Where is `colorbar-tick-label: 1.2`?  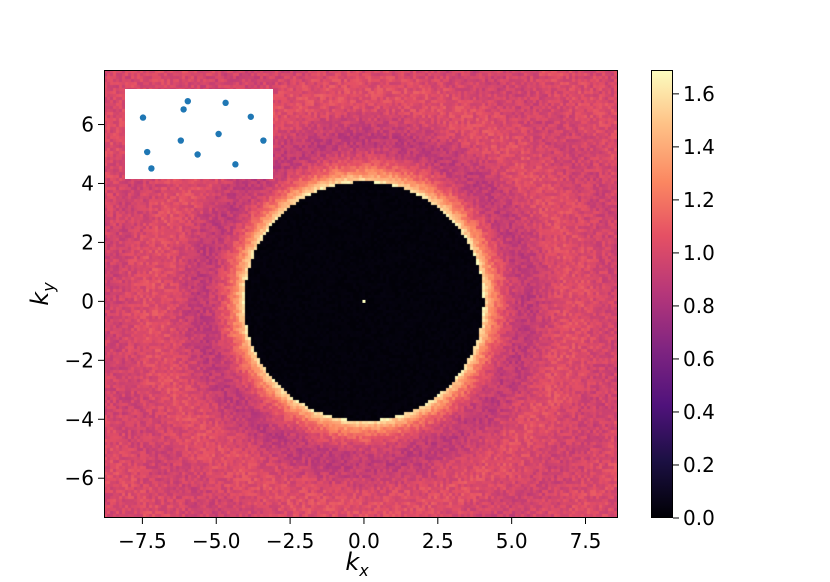
colorbar-tick-label: 1.2 is located at coordinates (699, 200).